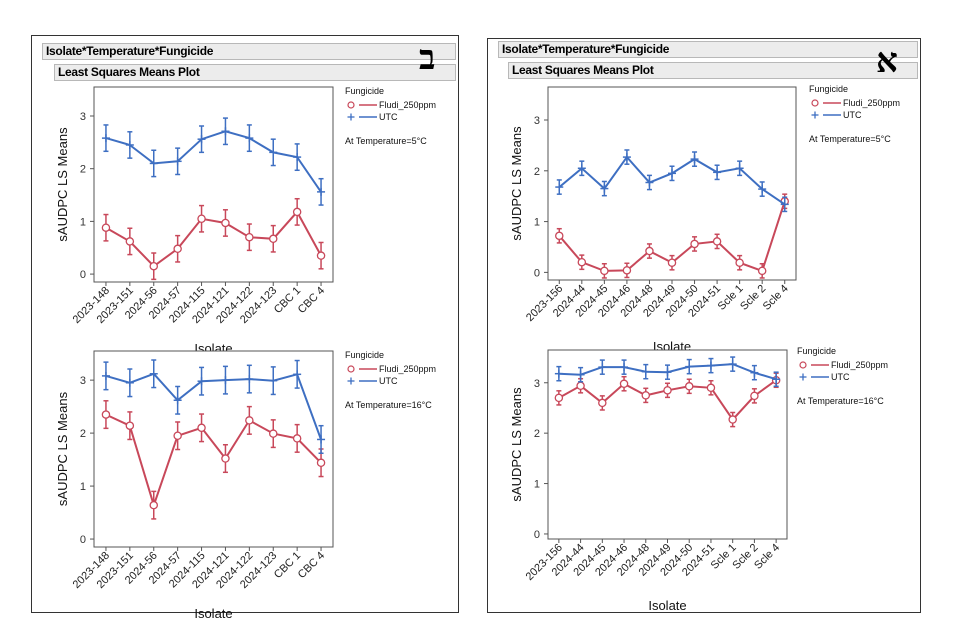  What do you see at coordinates (887, 61) in the screenshot?
I see `panel-letter: א` at bounding box center [887, 61].